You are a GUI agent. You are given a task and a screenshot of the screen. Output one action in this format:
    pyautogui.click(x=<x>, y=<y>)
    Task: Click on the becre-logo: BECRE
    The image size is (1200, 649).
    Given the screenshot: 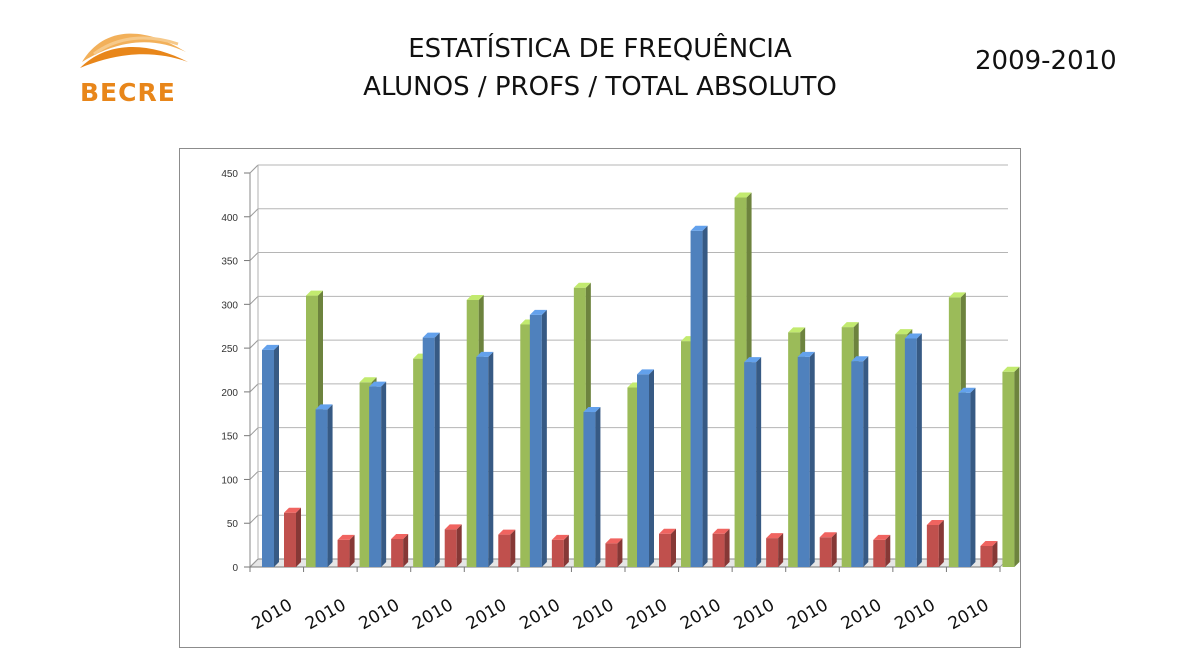 What is the action you would take?
    pyautogui.click(x=134, y=66)
    